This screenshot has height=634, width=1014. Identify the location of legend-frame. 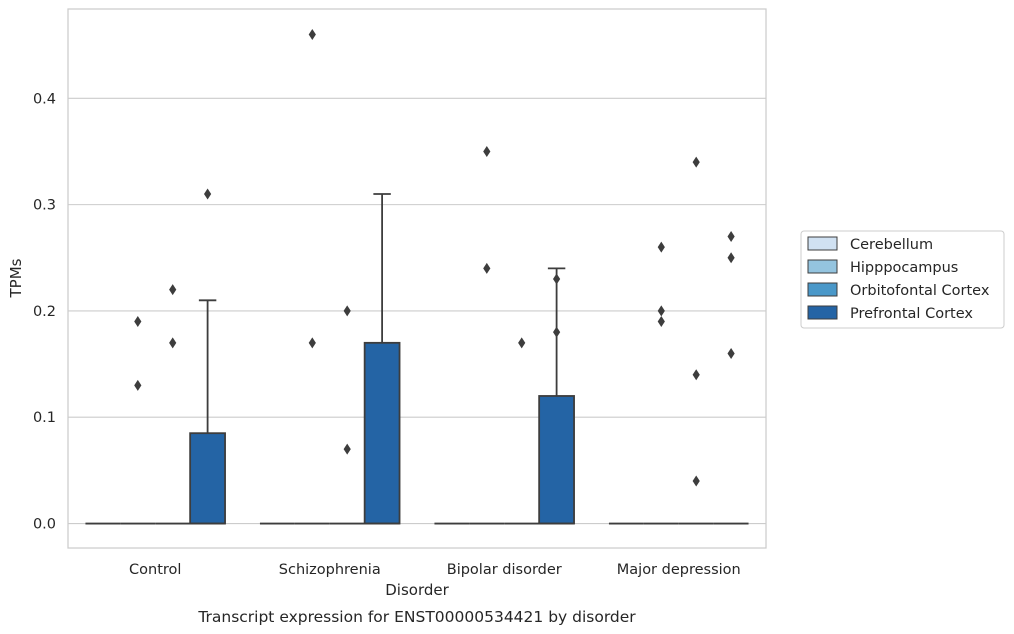
(902, 279).